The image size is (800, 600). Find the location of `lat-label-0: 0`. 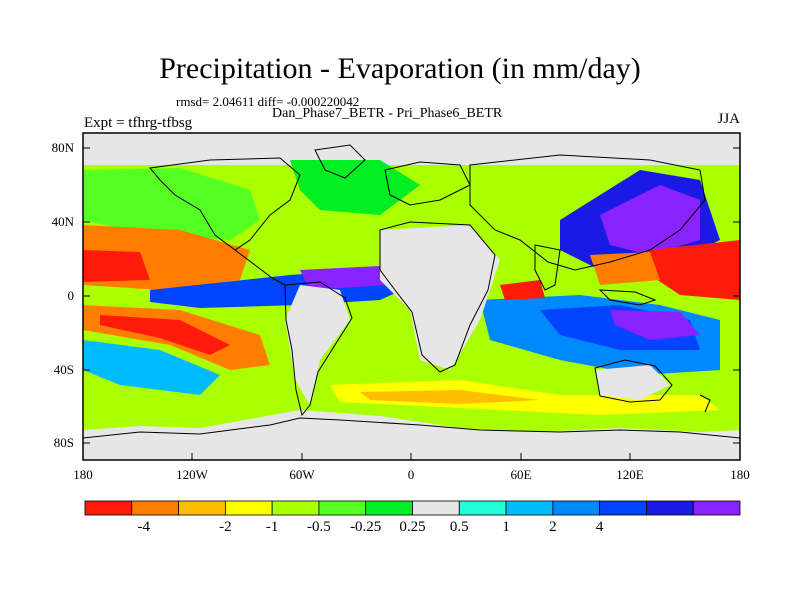

lat-label-0: 0 is located at coordinates (71, 295).